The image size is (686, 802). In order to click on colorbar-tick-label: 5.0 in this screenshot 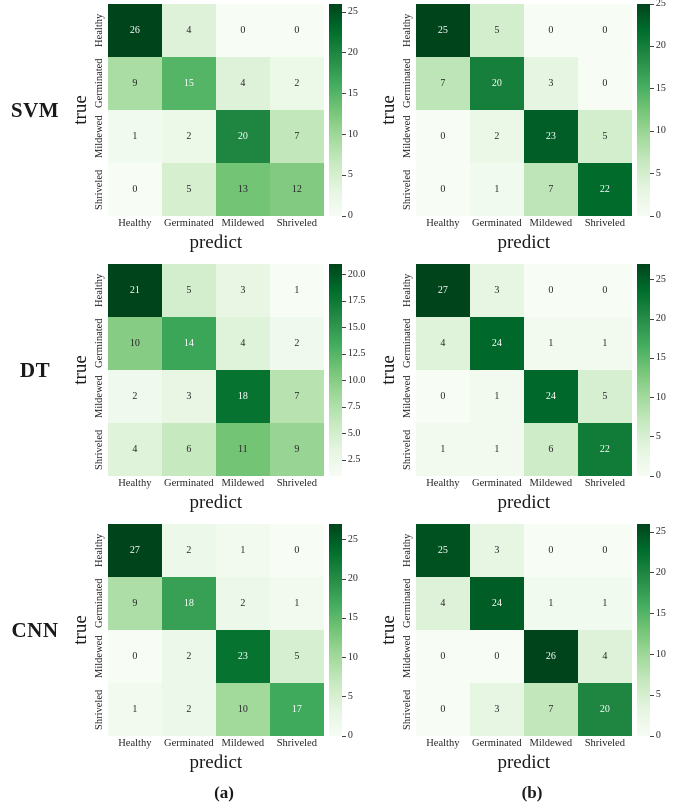, I will do `click(354, 433)`.